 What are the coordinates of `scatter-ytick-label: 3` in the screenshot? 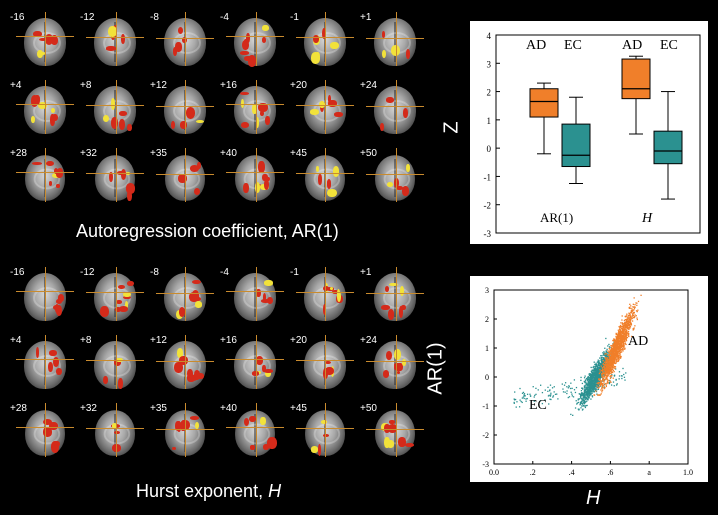 It's located at (487, 290).